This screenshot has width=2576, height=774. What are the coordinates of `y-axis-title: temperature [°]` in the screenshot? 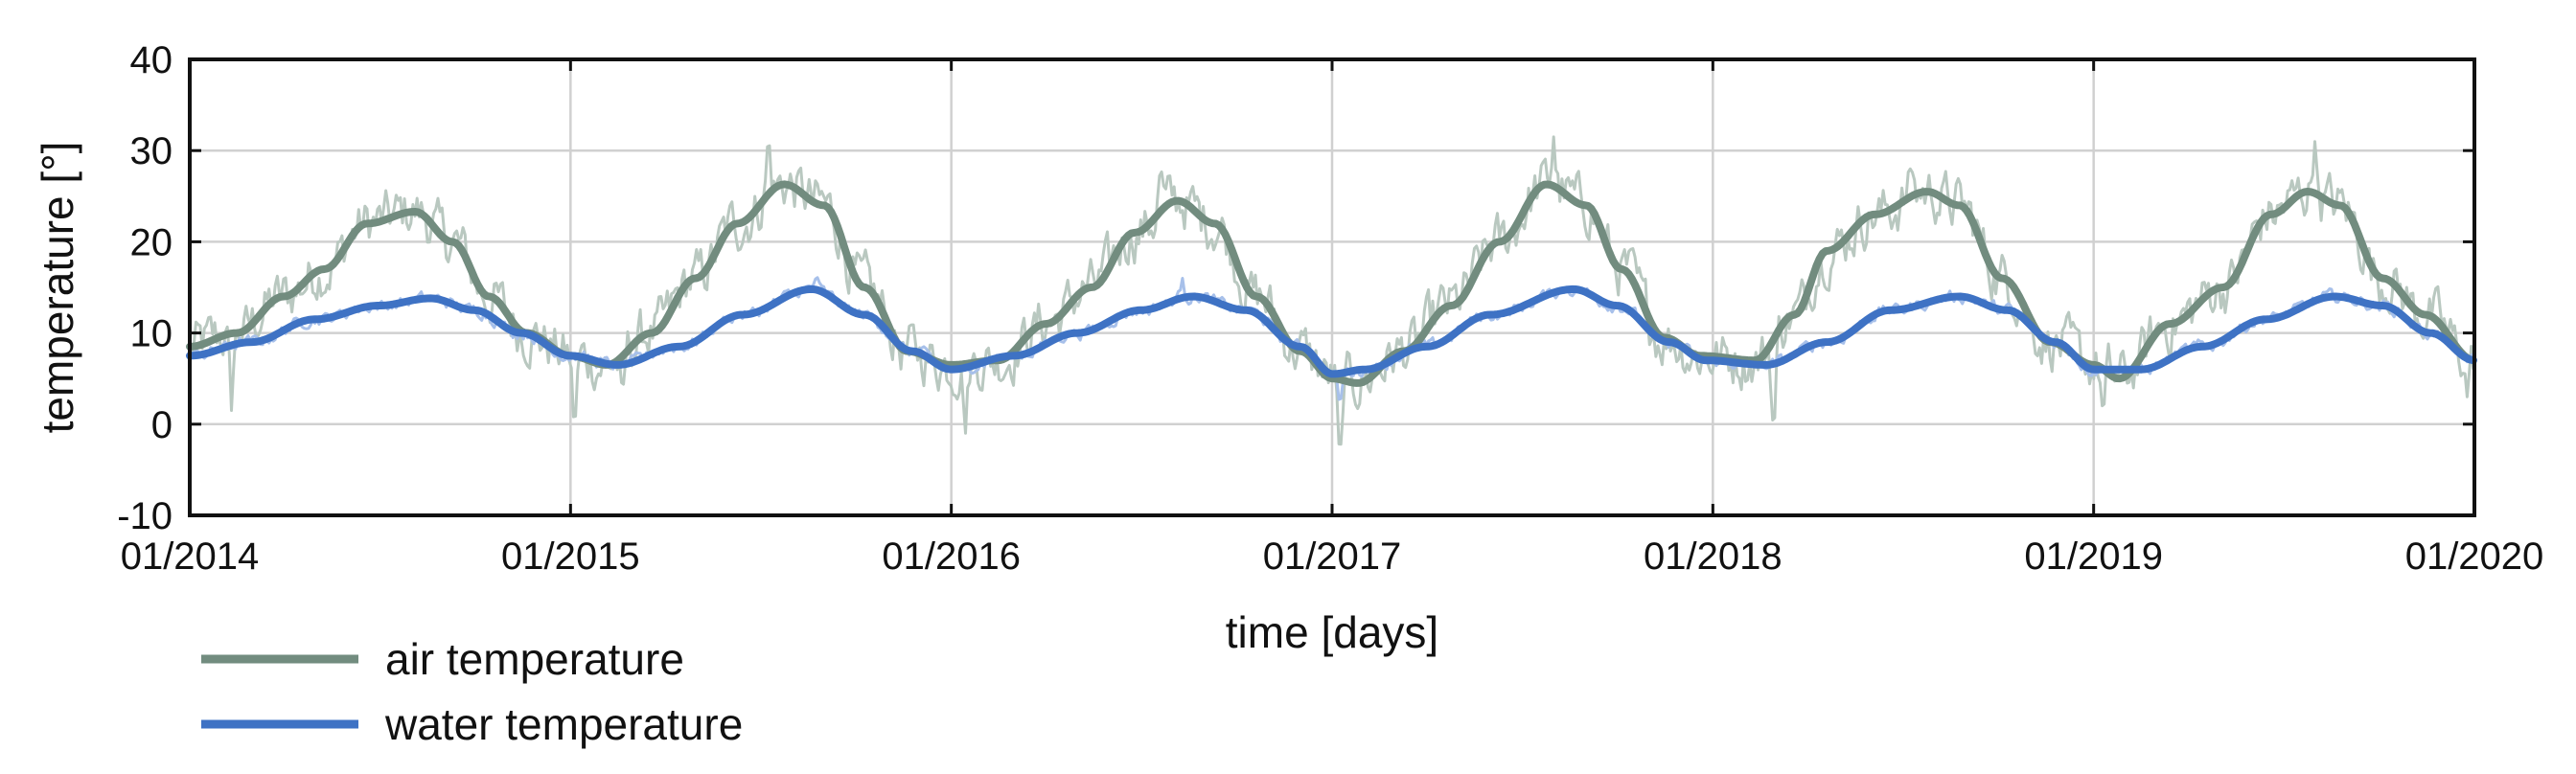 It's located at (57, 288).